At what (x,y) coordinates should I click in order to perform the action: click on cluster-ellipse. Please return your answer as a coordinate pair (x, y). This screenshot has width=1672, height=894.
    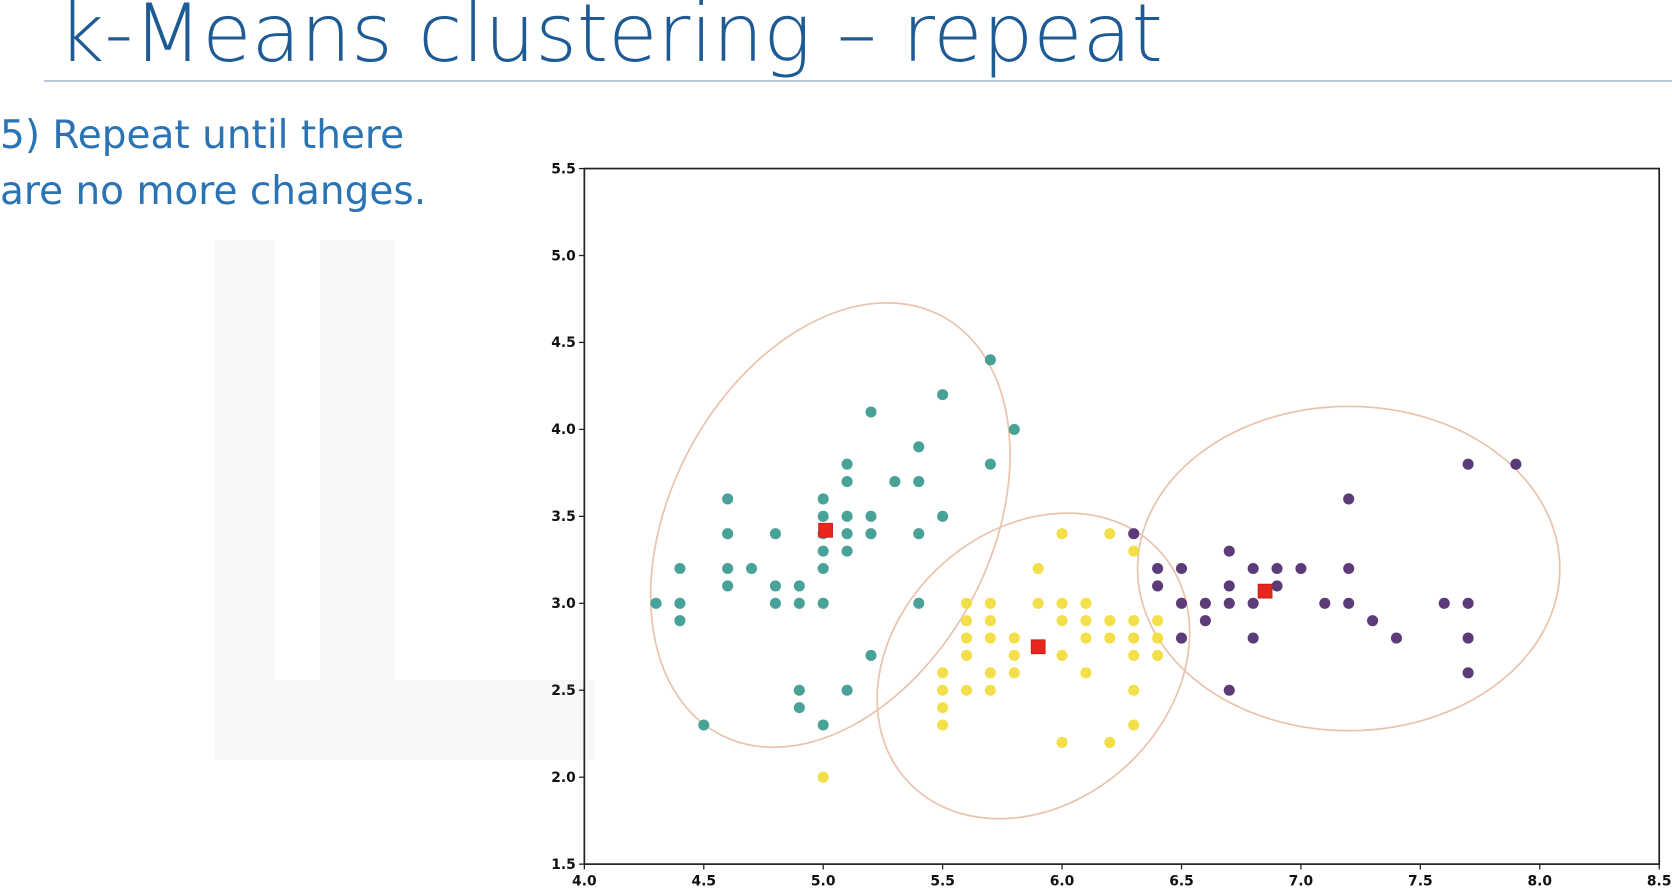
    Looking at the image, I should click on (830, 525).